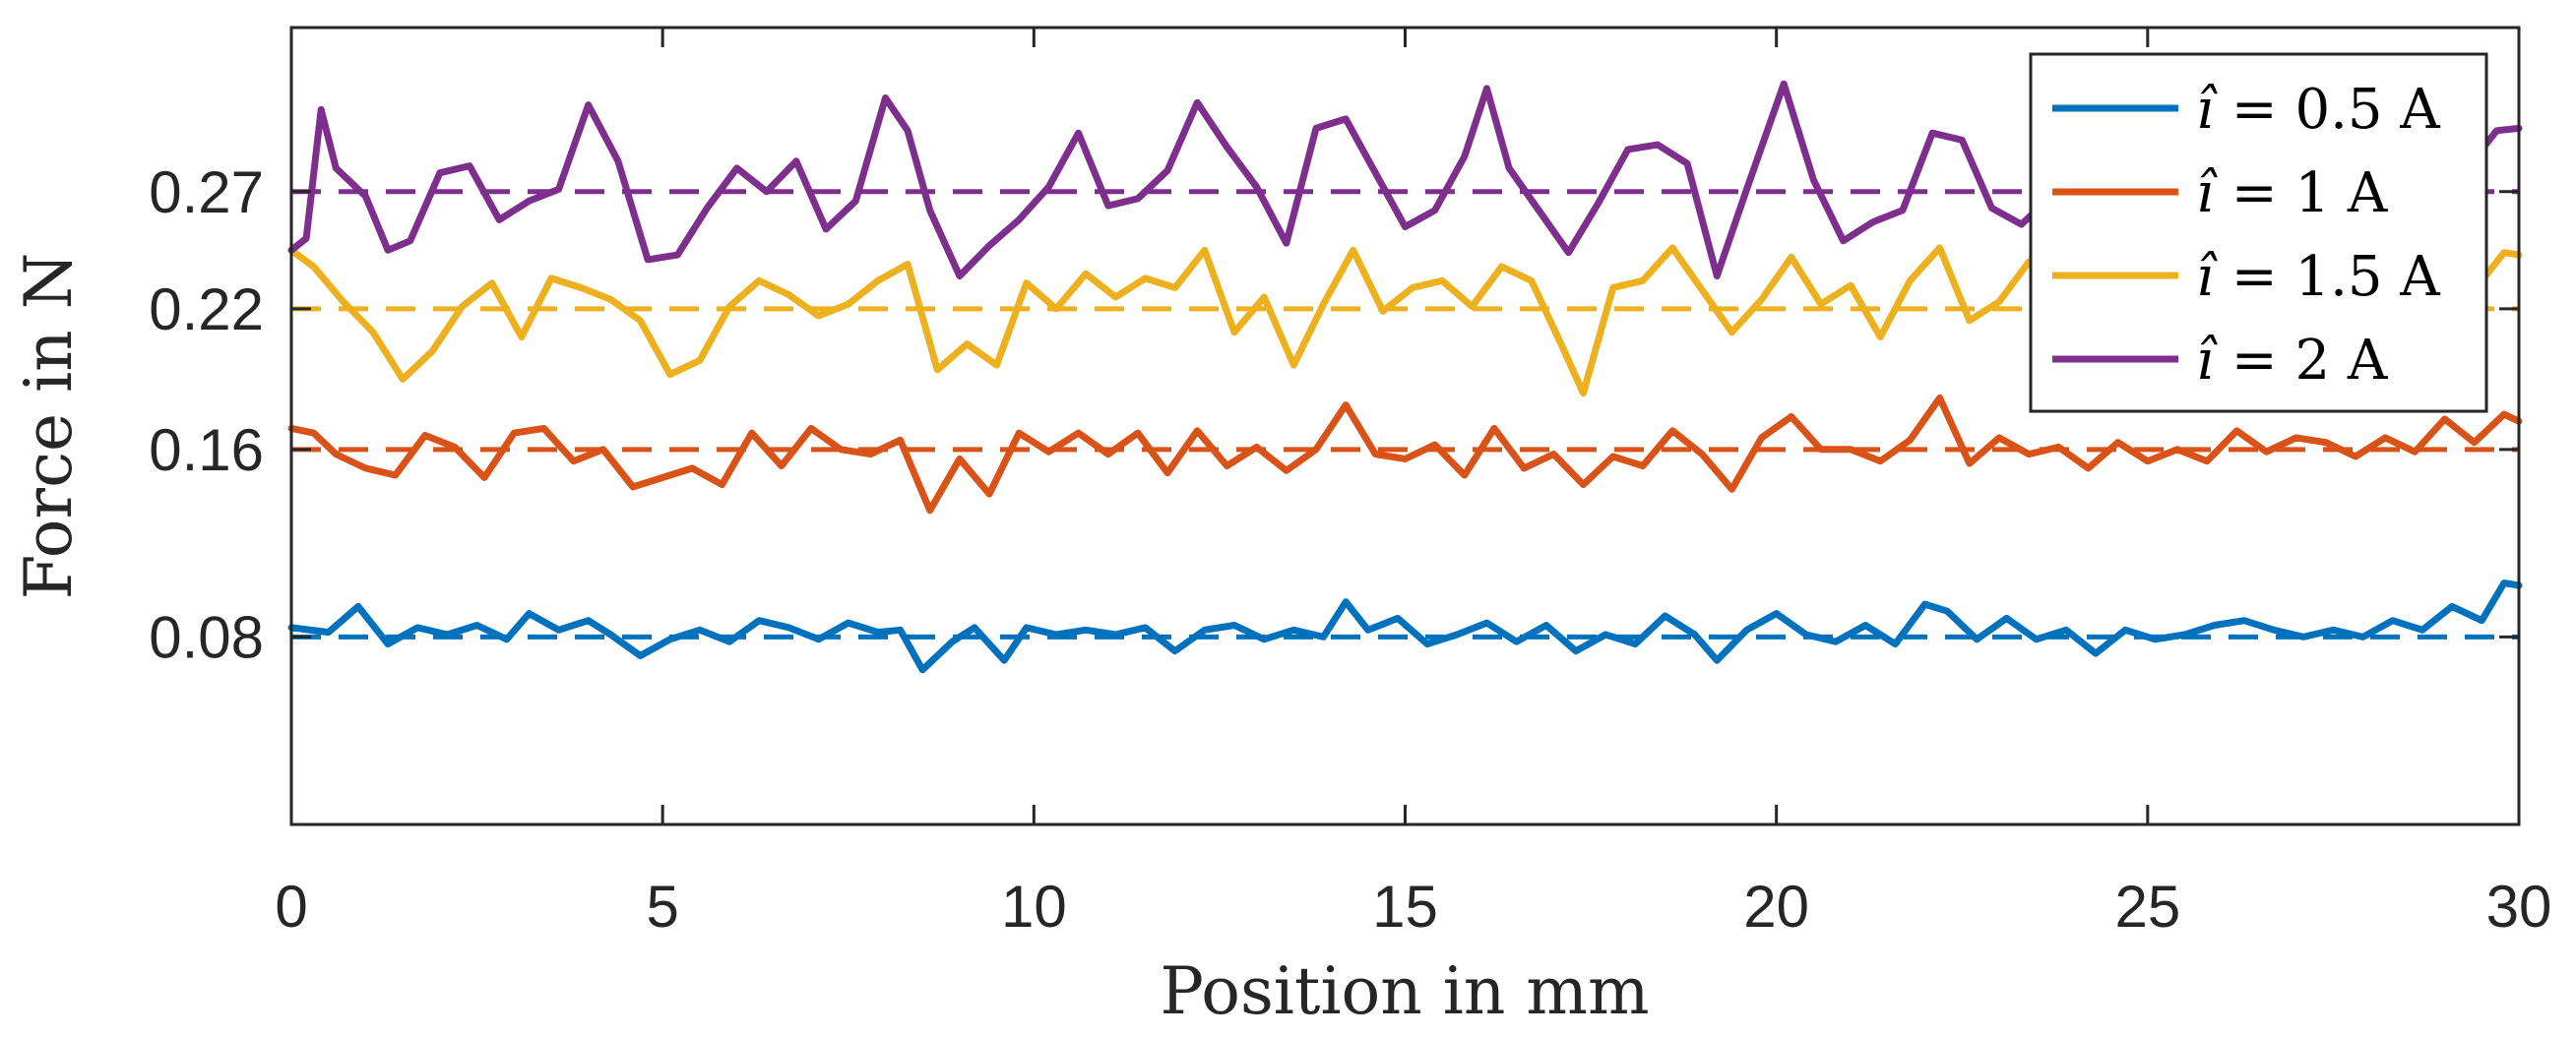  Describe the element at coordinates (206, 192) in the screenshot. I see `y-tick-label: 0.27` at that location.